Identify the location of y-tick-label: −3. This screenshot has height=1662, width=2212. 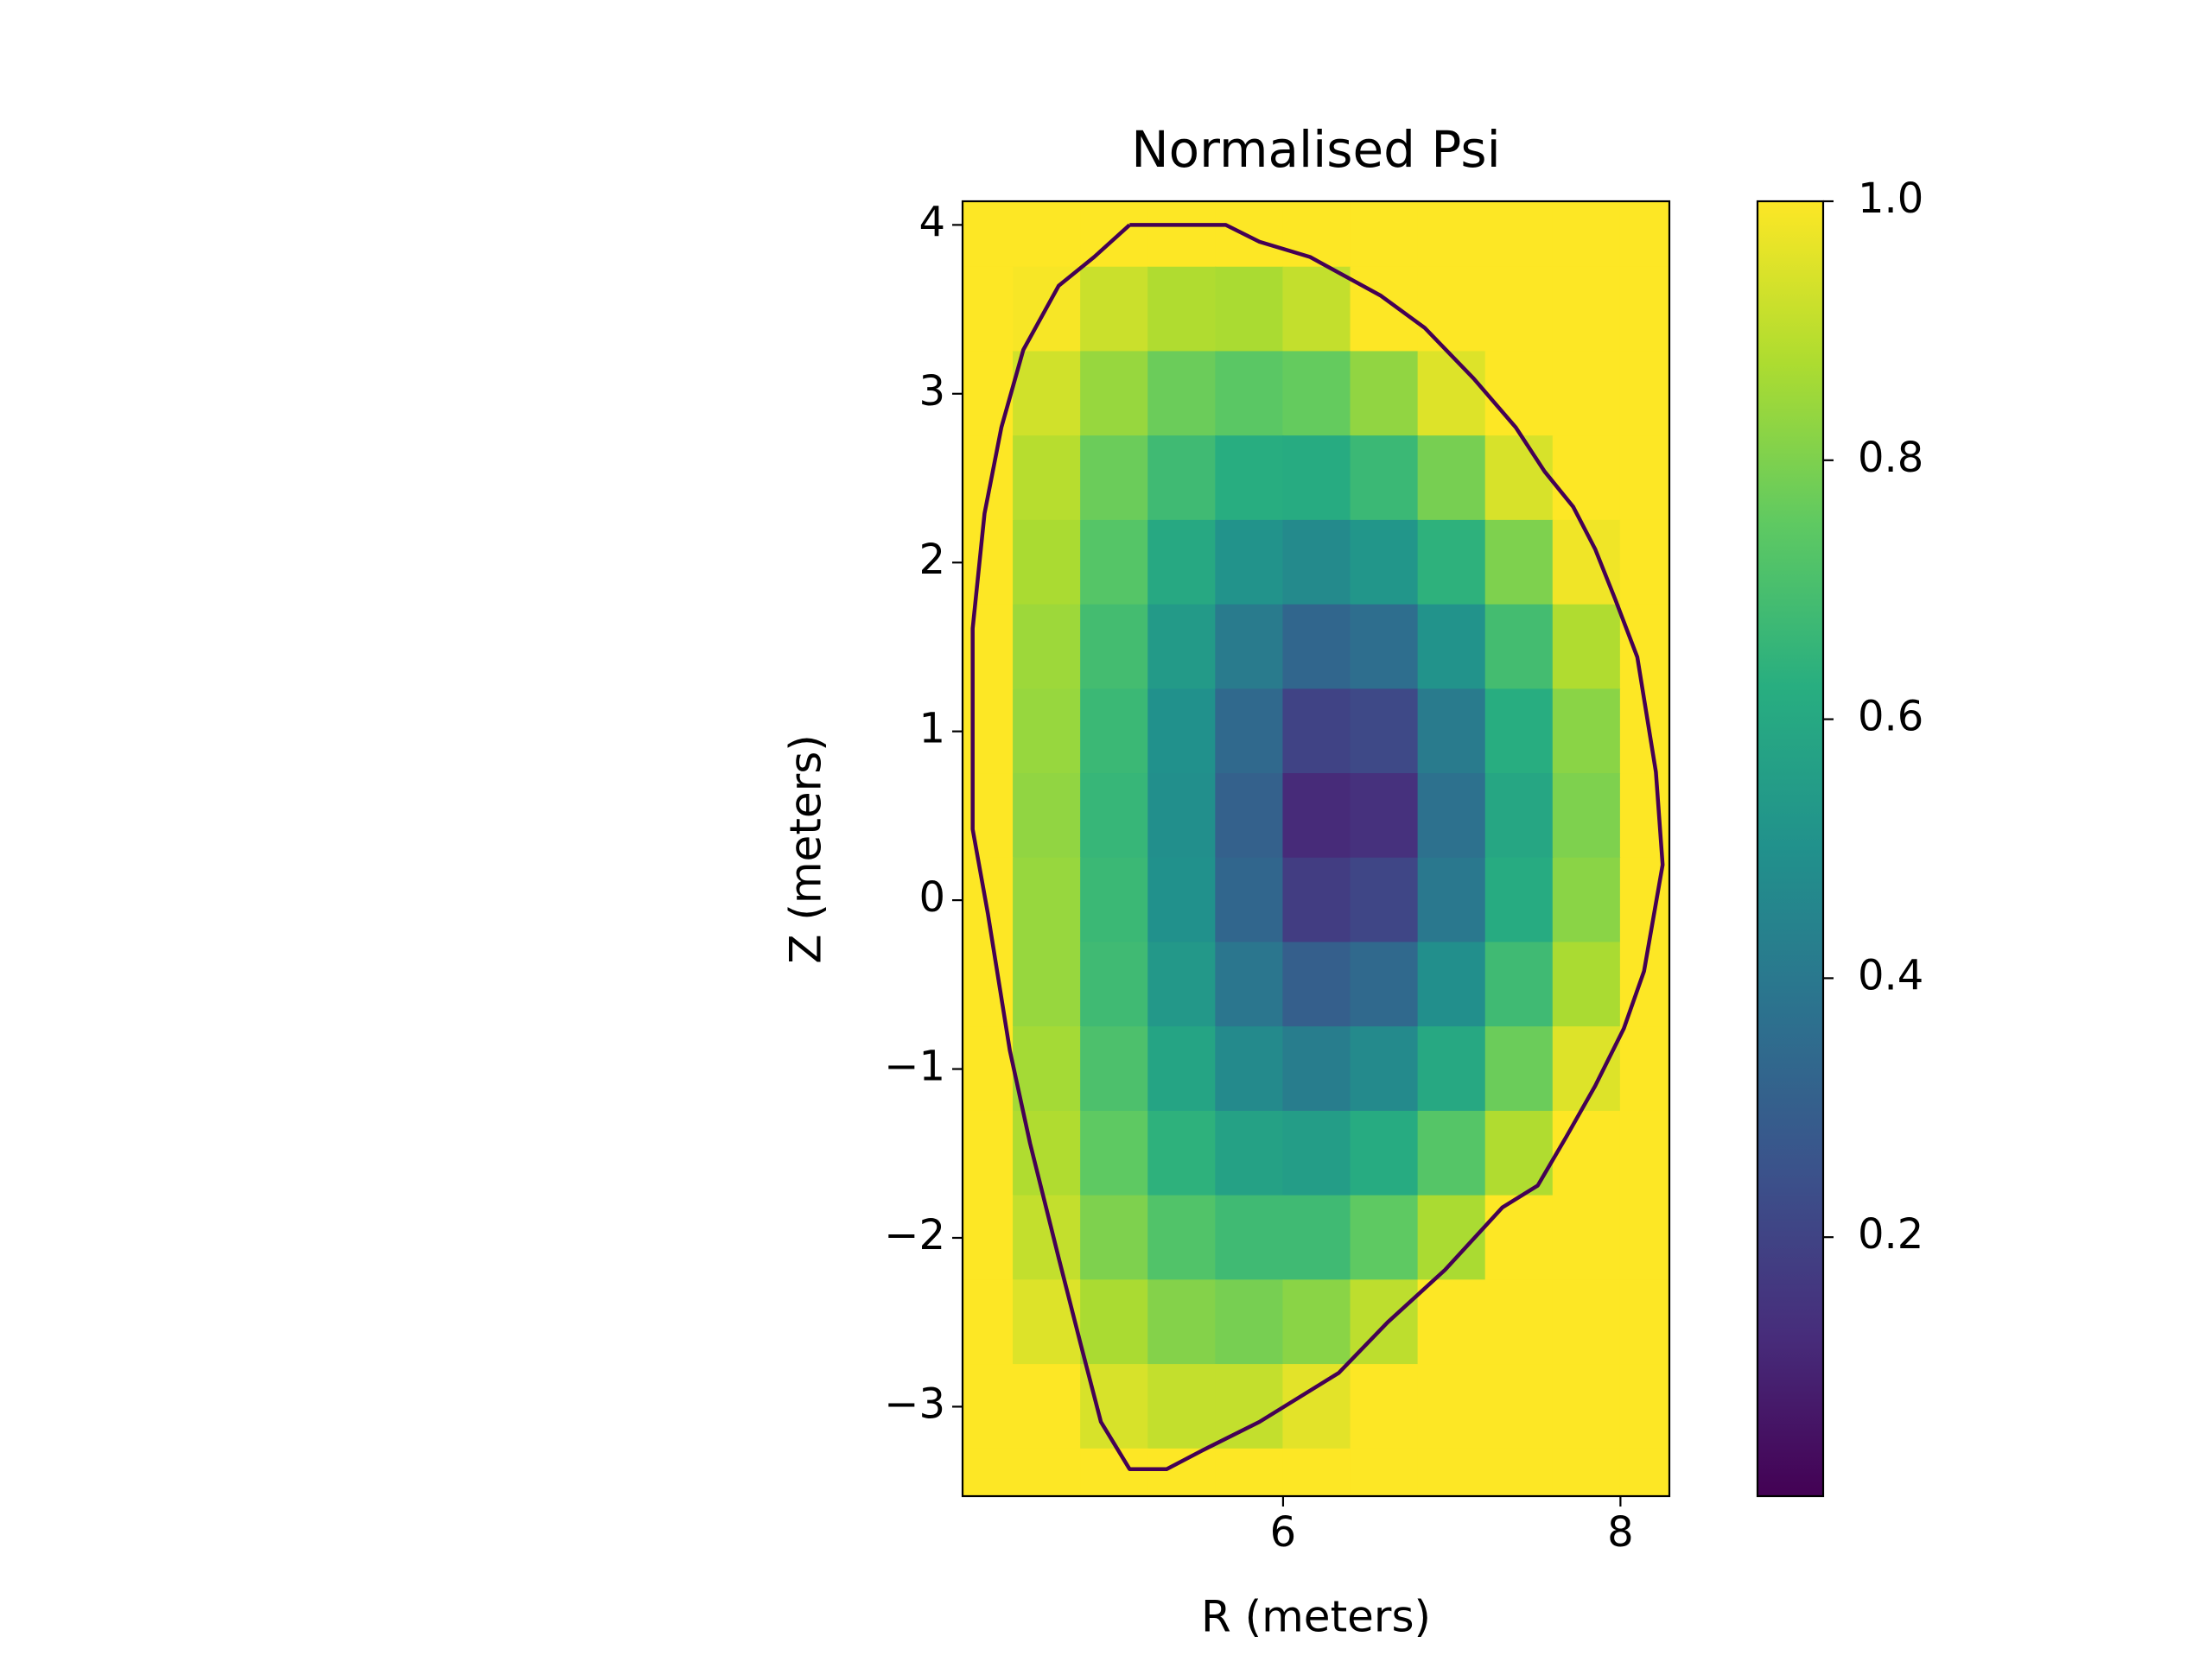
(914, 1404).